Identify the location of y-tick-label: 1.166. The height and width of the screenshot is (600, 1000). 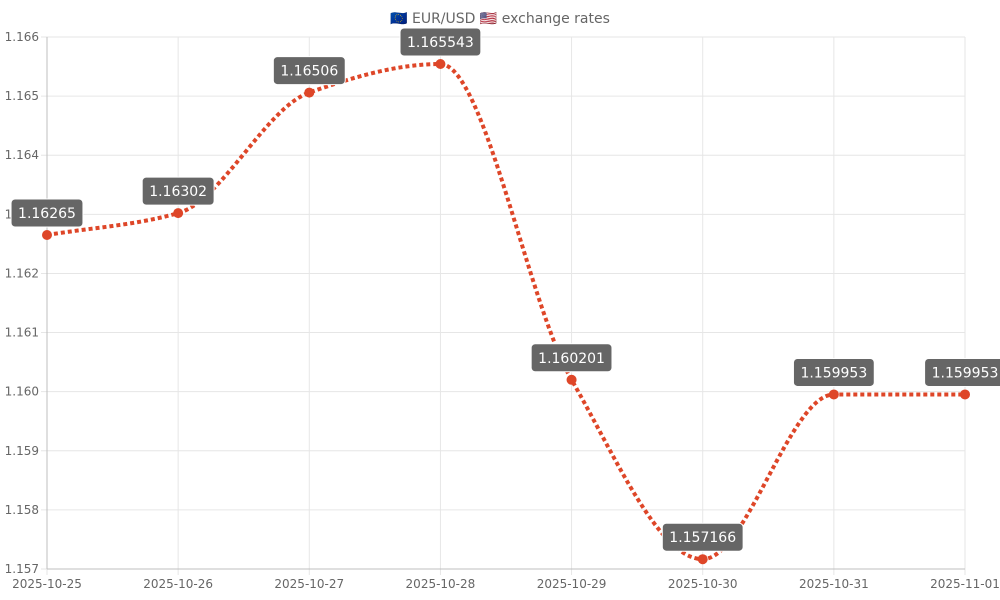
(22, 37).